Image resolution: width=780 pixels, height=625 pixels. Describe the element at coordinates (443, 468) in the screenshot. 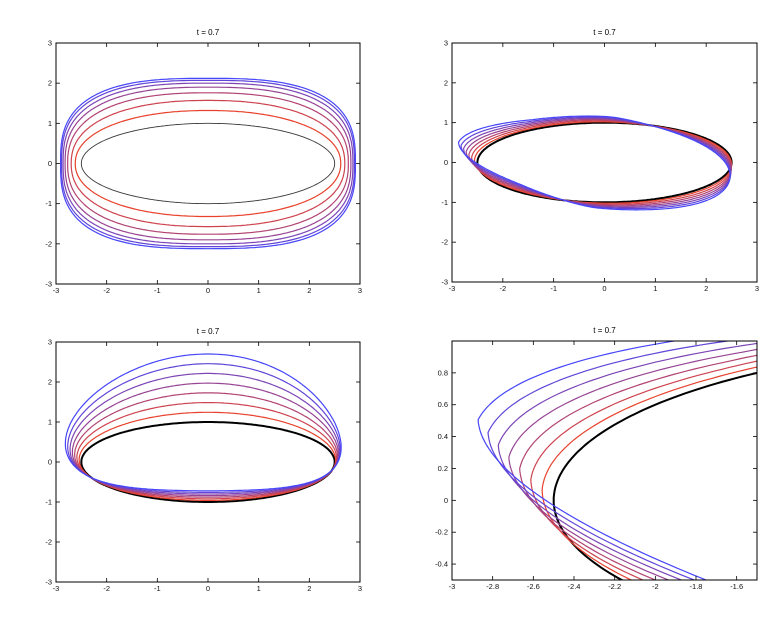

I see `y-tick-label: 0.2` at that location.